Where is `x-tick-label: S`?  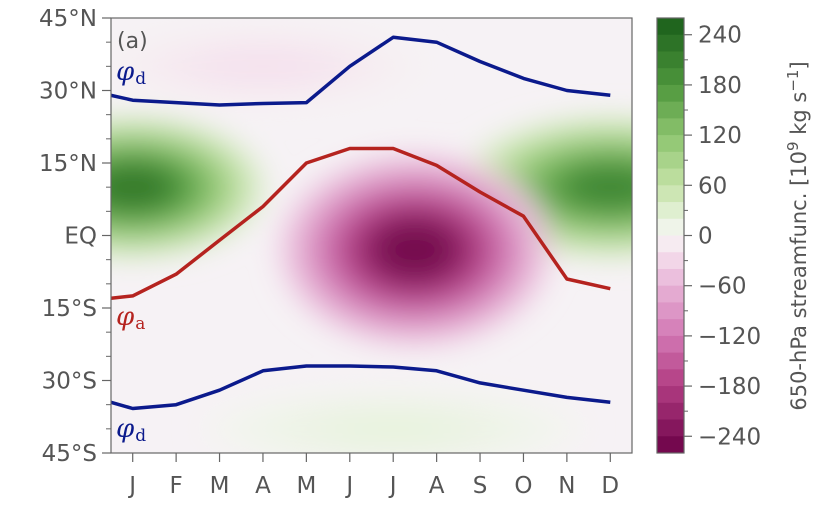
x-tick-label: S is located at coordinates (480, 486).